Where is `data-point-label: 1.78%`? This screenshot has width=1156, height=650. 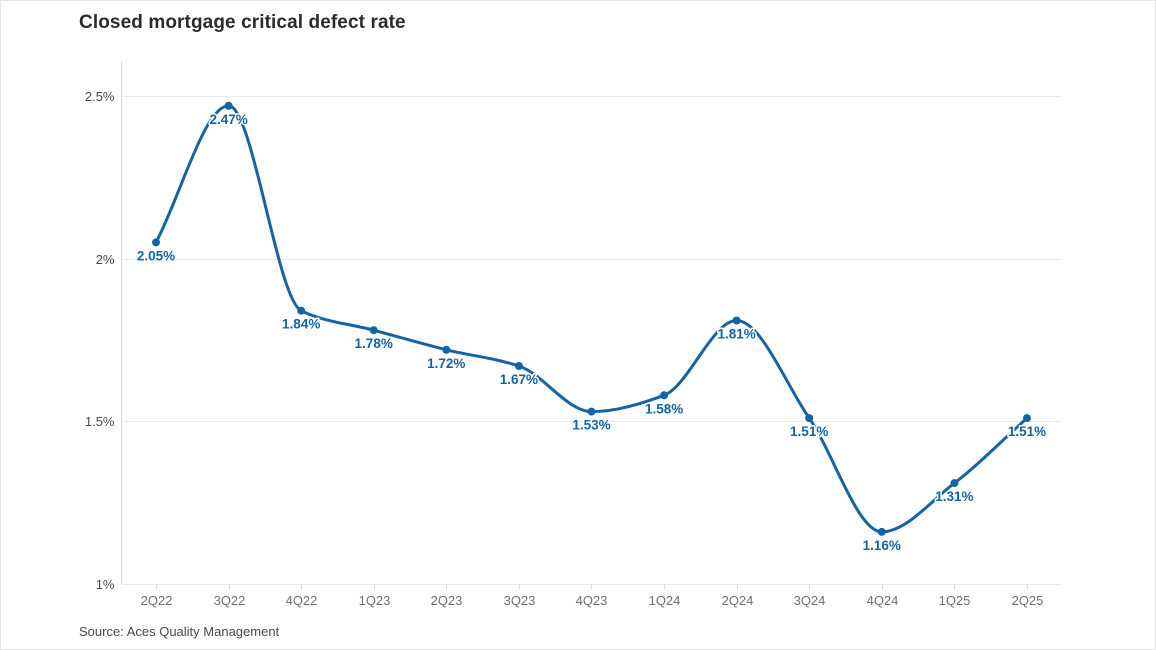 data-point-label: 1.78% is located at coordinates (374, 343).